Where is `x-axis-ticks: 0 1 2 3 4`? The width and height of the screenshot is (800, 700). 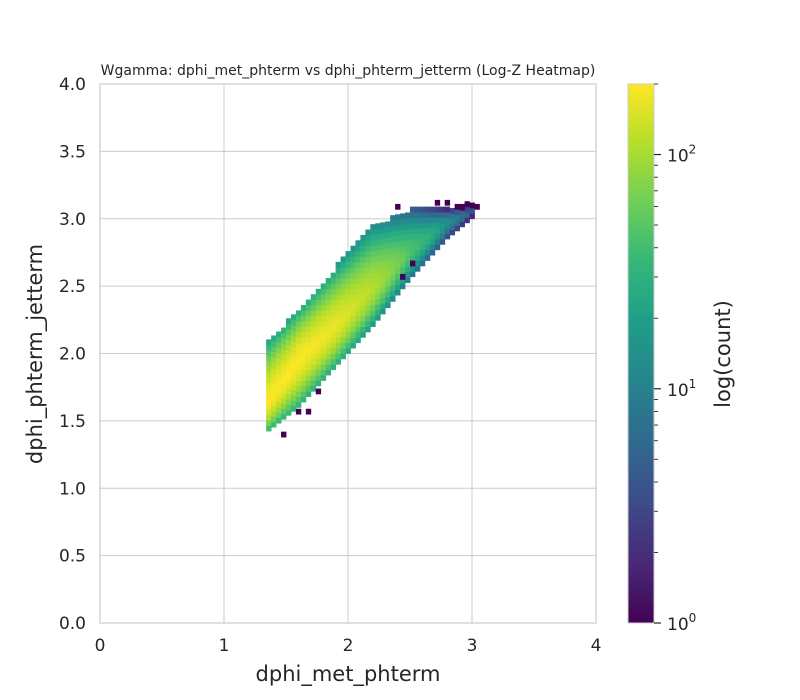 x-axis-ticks: 0 1 2 3 4 is located at coordinates (348, 646).